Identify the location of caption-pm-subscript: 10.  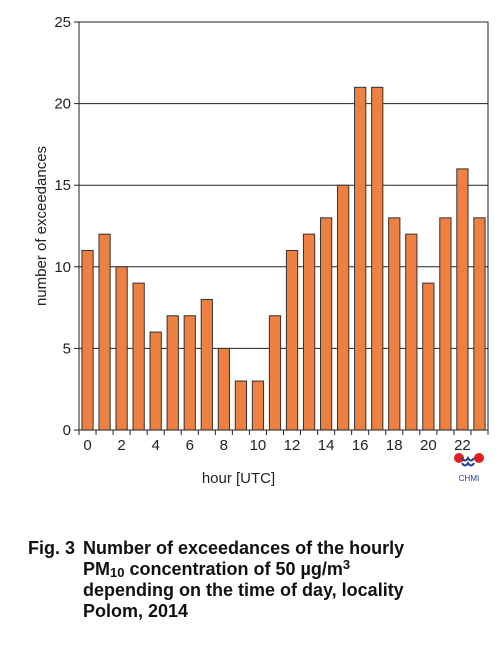
(117, 572).